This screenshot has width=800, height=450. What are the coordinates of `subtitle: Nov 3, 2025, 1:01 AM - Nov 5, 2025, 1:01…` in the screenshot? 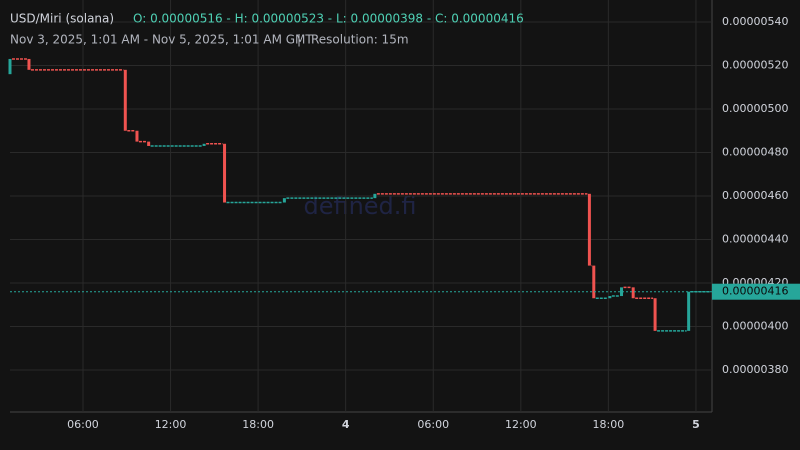 It's located at (161, 40).